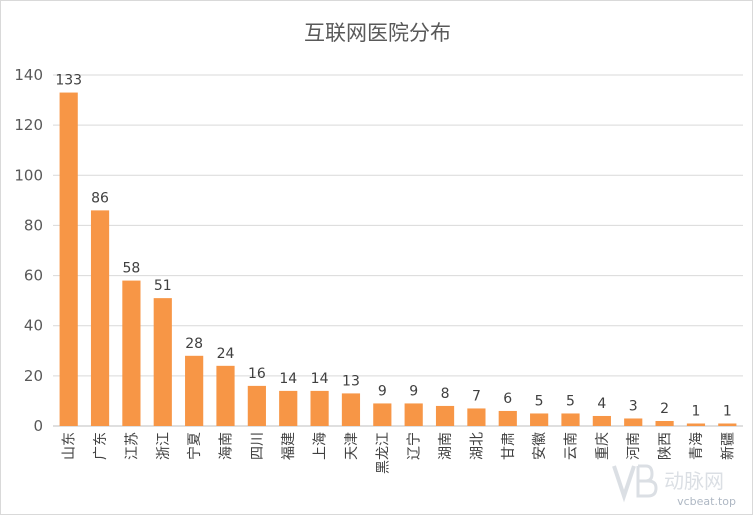  What do you see at coordinates (507, 399) in the screenshot?
I see `data-label: 6` at bounding box center [507, 399].